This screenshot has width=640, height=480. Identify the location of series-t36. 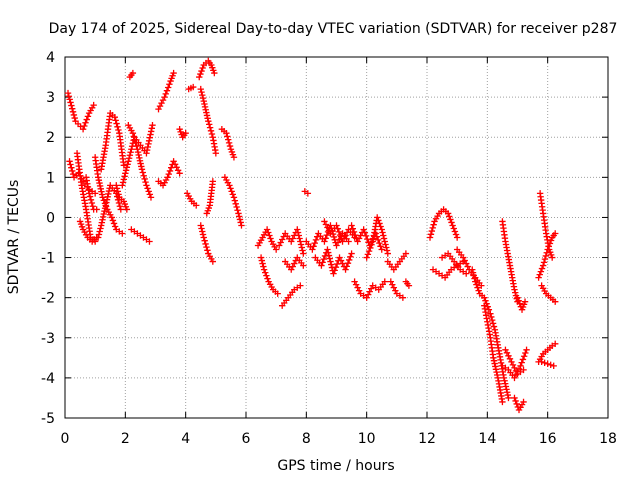
(377, 237).